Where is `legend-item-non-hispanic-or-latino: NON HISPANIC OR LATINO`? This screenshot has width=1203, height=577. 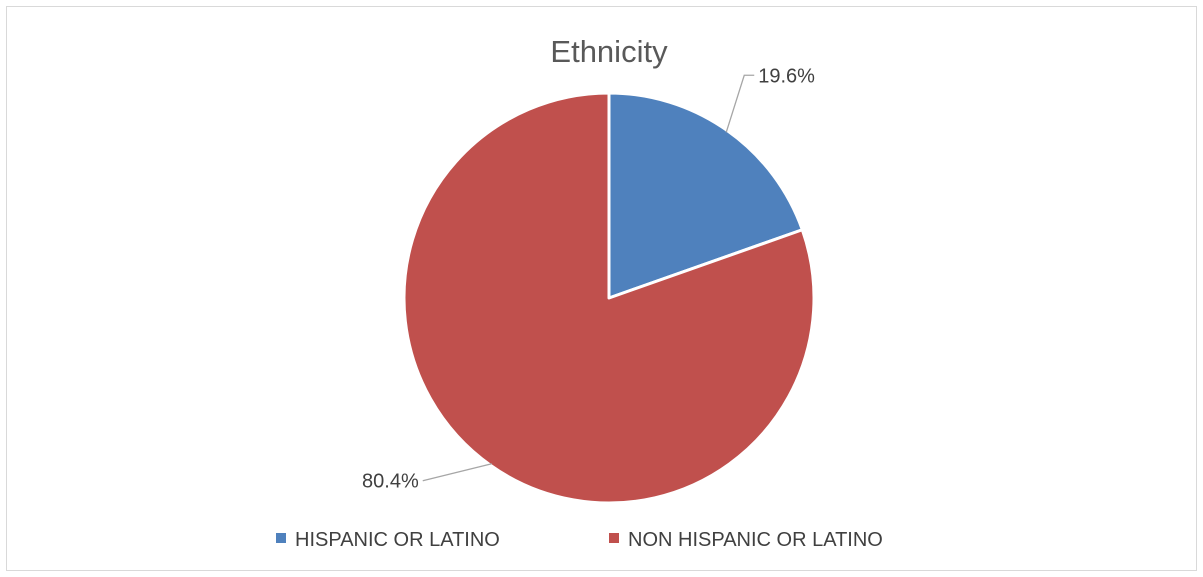 legend-item-non-hispanic-or-latino: NON HISPANIC OR LATINO is located at coordinates (746, 540).